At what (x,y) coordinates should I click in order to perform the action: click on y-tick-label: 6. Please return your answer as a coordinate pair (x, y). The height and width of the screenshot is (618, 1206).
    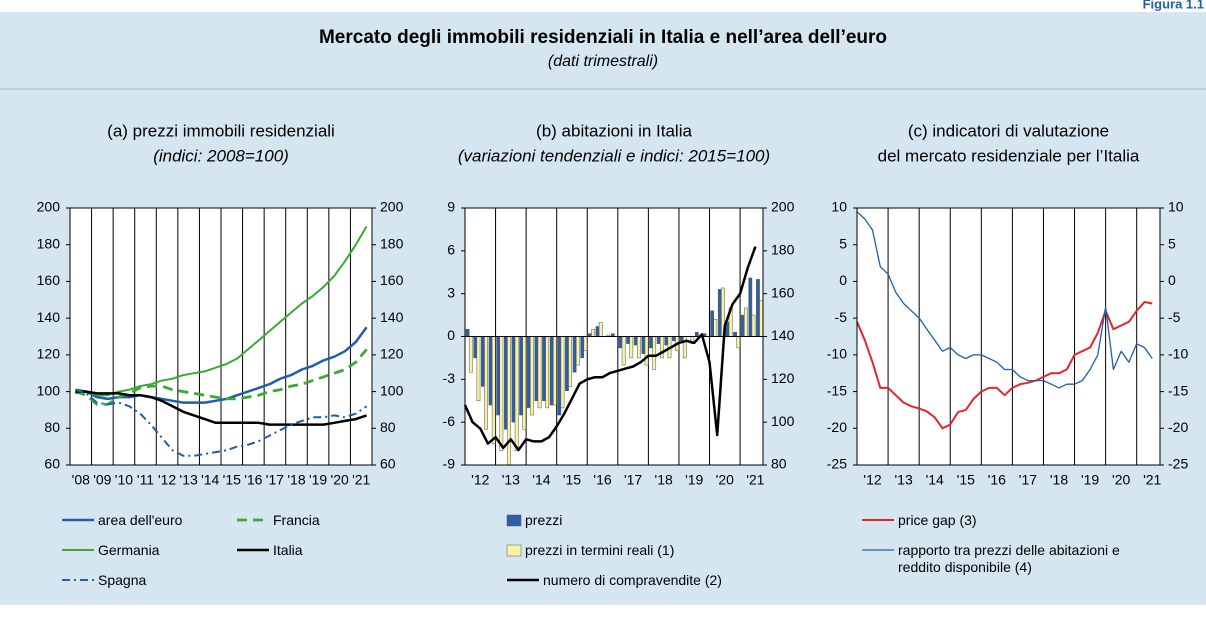
    Looking at the image, I should click on (451, 250).